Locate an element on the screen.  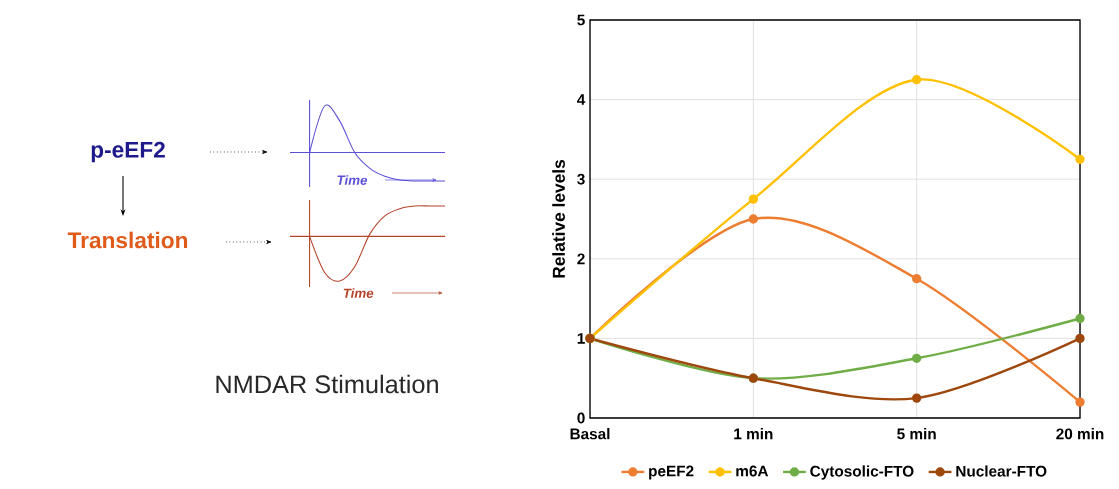
y-tick-label: 3 is located at coordinates (581, 179).